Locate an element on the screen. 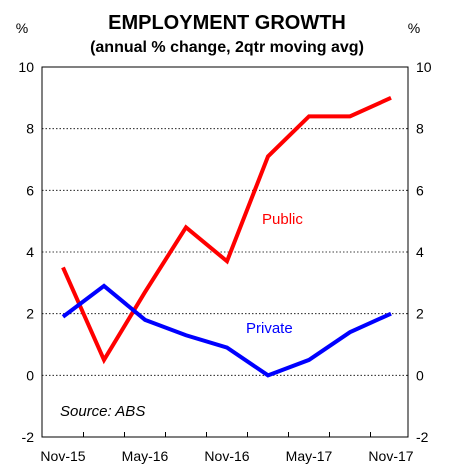 This screenshot has height=472, width=454. y-axis-unit-right: % is located at coordinates (414, 28).